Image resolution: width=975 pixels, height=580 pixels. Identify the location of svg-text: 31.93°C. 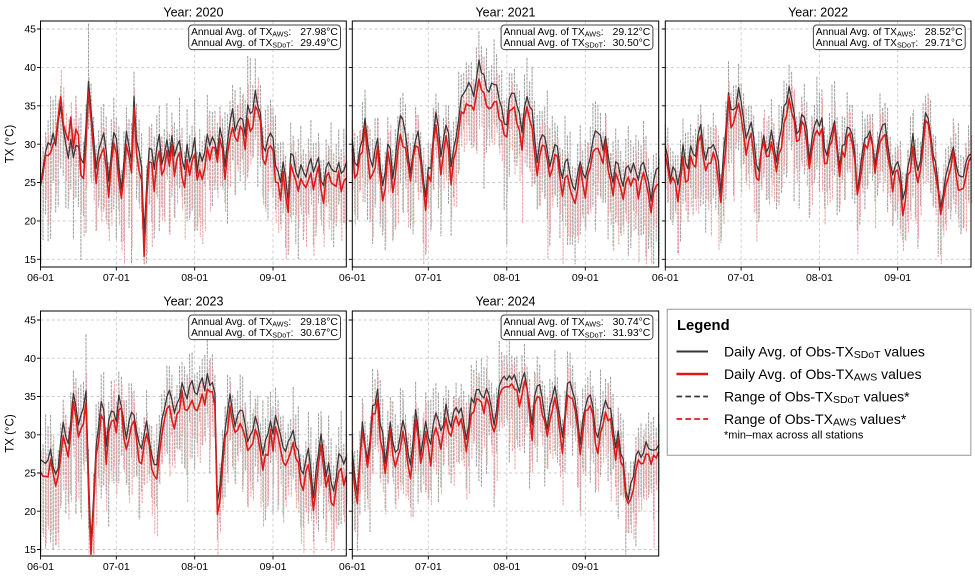
(632, 333).